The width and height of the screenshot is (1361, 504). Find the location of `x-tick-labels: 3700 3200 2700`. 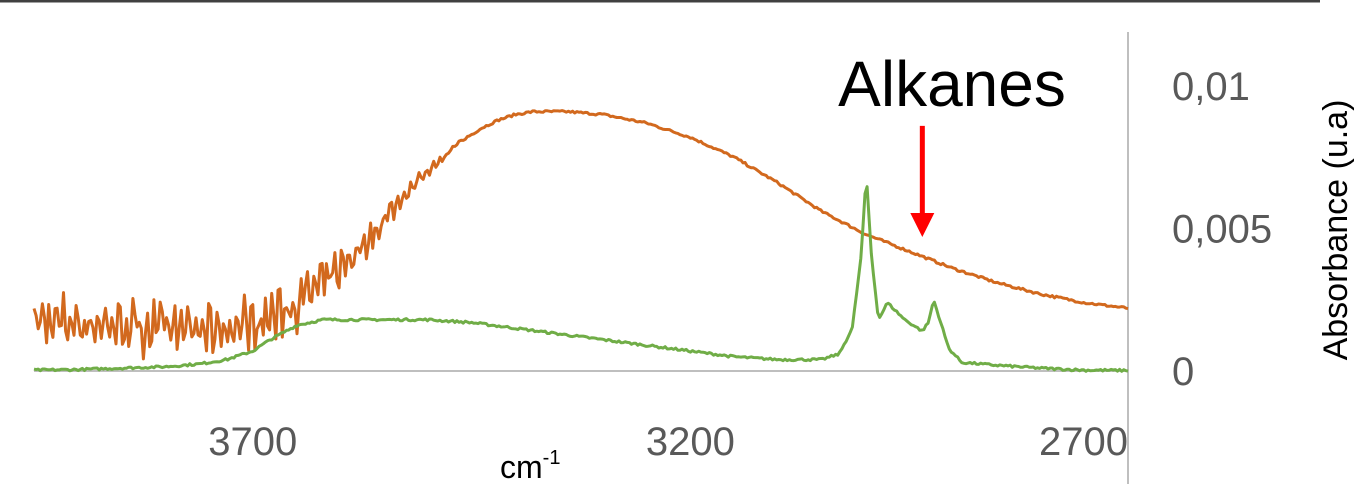

x-tick-labels: 3700 3200 2700 is located at coordinates (668, 442).